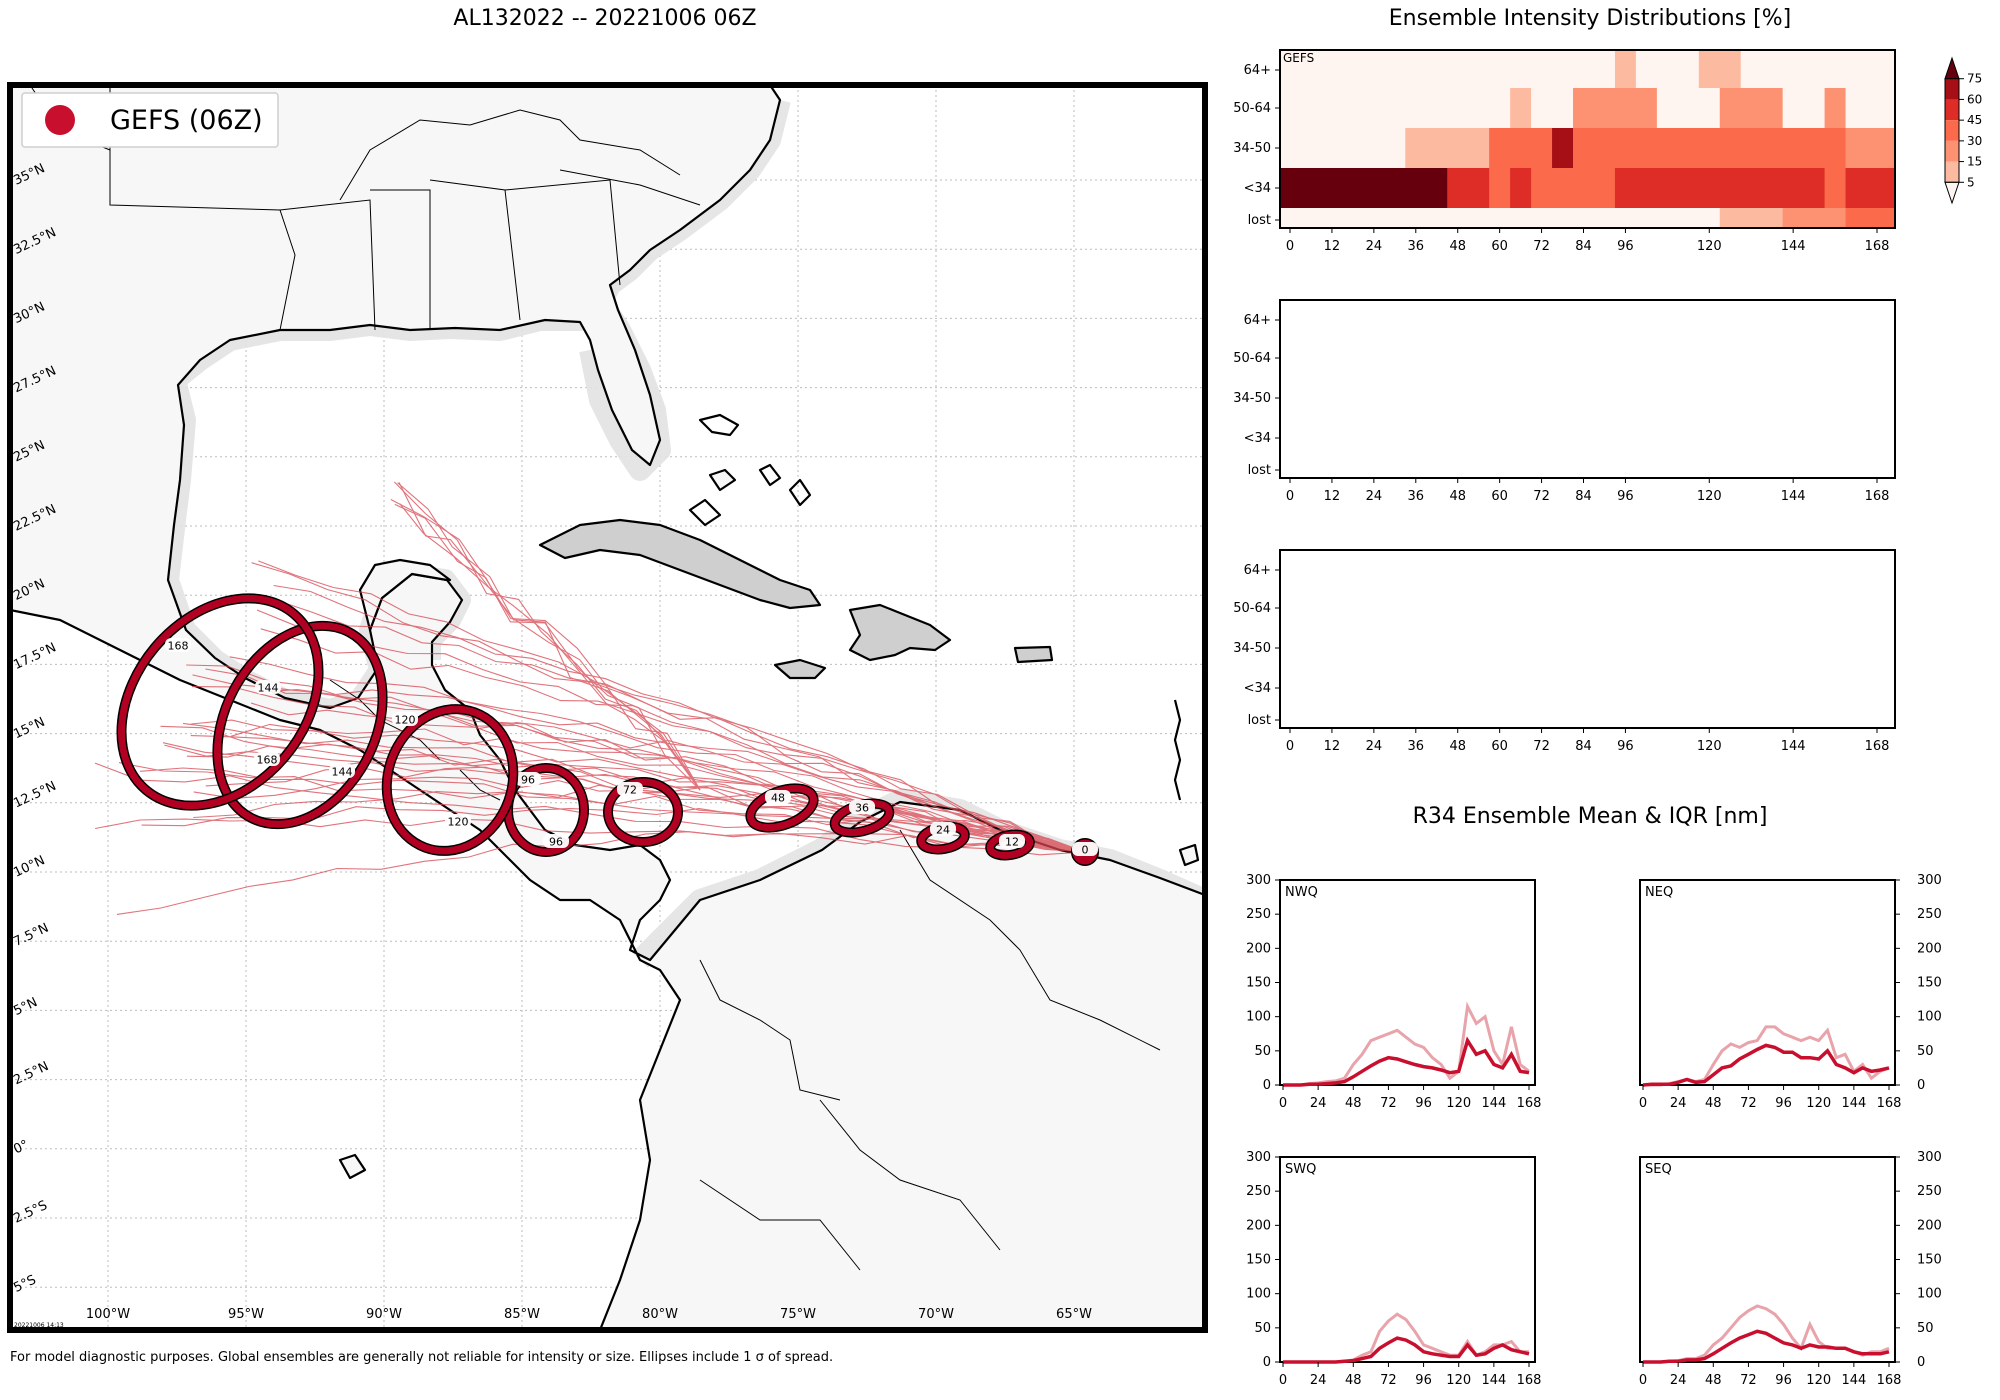 Image resolution: width=2000 pixels, height=1400 pixels. I want to click on intensity-title: Ensemble Intensity Distributions [%], so click(1590, 18).